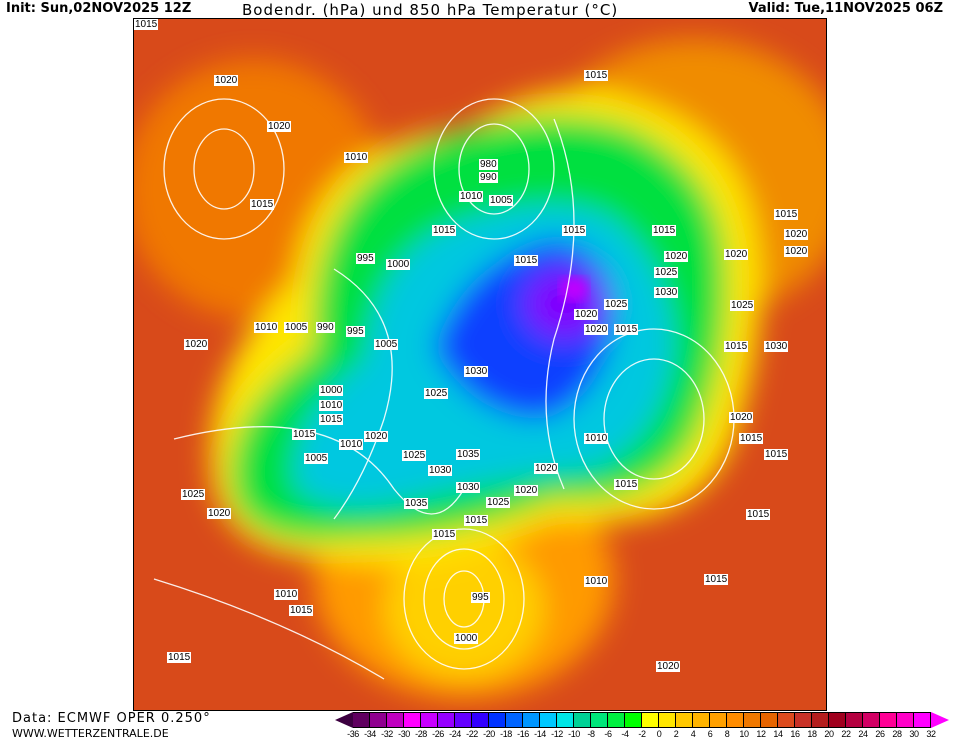 The height and width of the screenshot is (741, 959). I want to click on isobar-label: 1035, so click(416, 503).